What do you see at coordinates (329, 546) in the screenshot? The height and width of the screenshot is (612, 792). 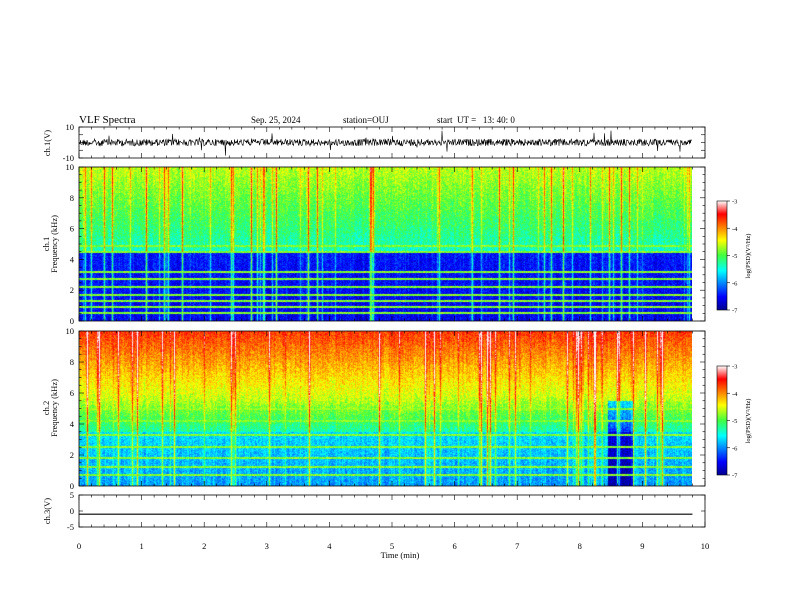 I see `x-tick-label: 4` at bounding box center [329, 546].